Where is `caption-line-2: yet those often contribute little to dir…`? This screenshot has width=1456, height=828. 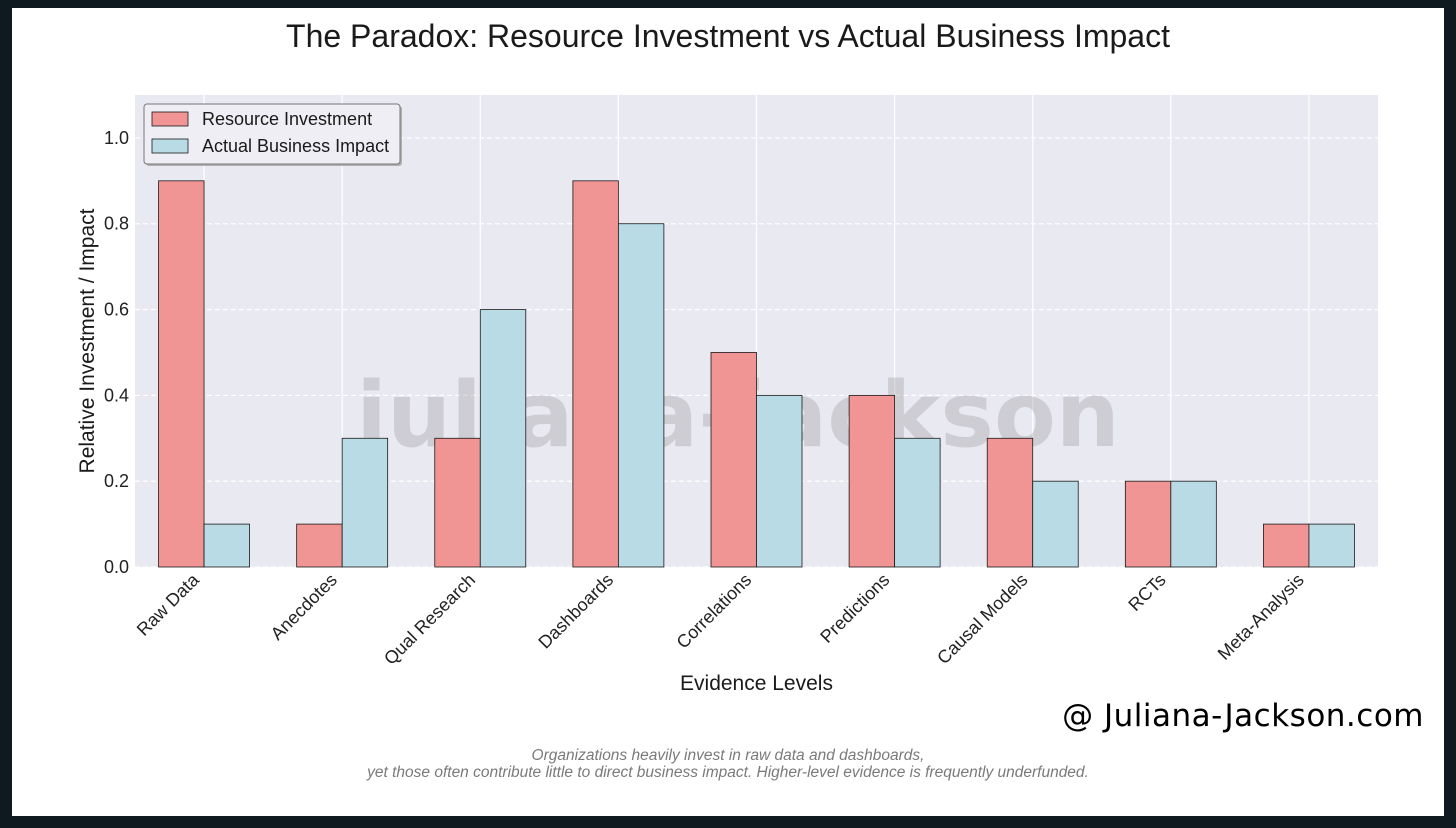
caption-line-2: yet those often contribute little to dir… is located at coordinates (728, 772).